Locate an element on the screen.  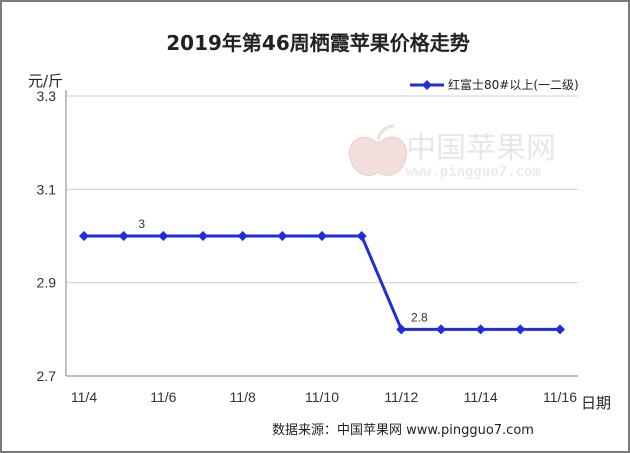
x-tick-label: 11/10 is located at coordinates (322, 397).